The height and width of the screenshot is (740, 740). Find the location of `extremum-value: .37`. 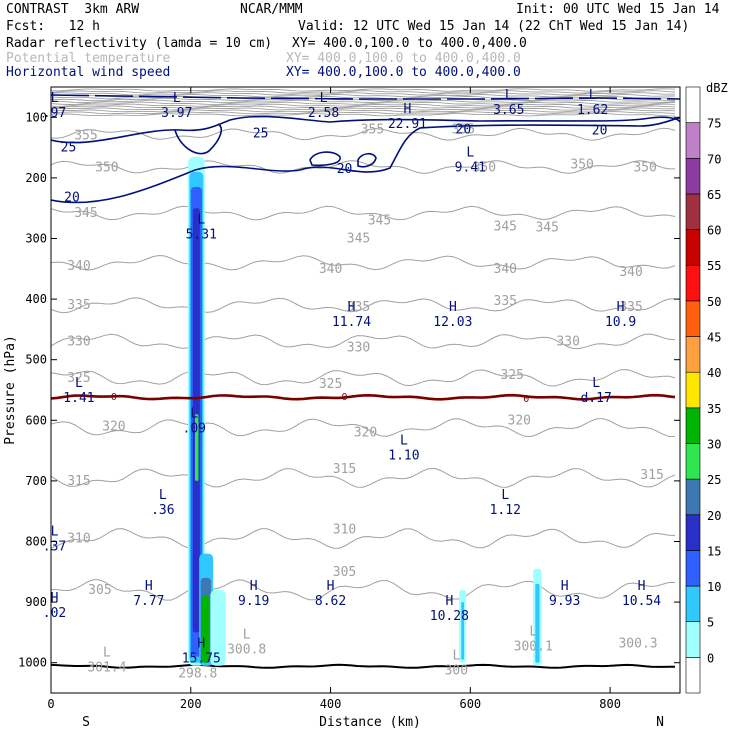

extremum-value: .37 is located at coordinates (54, 546).